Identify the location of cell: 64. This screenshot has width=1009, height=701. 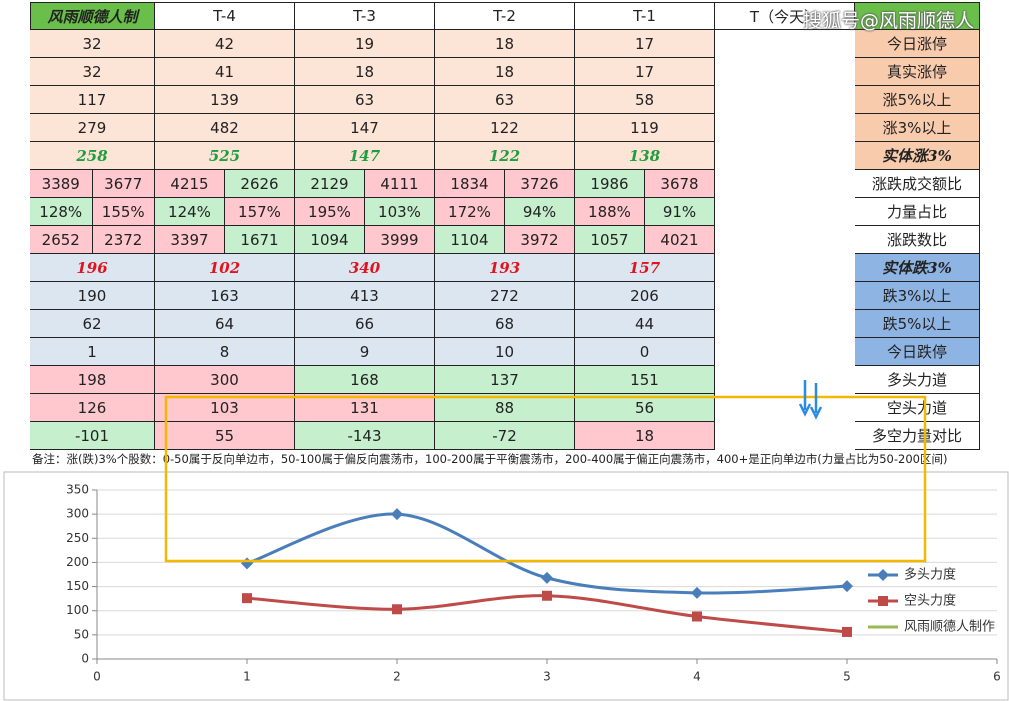
(225, 324).